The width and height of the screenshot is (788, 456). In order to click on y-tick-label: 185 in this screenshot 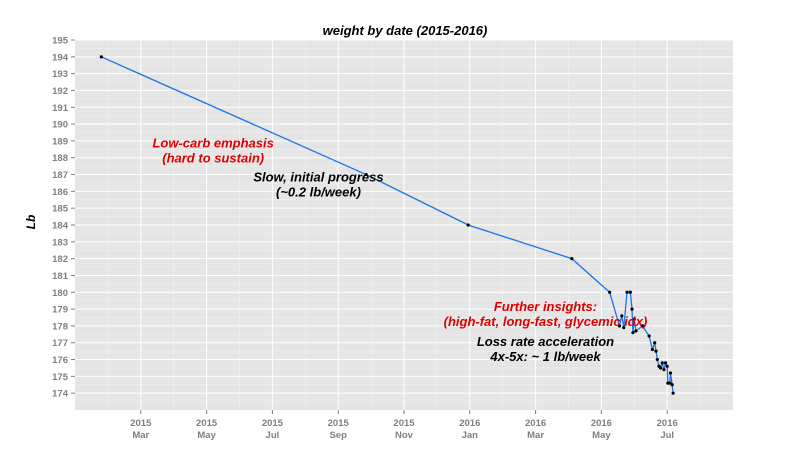, I will do `click(60, 209)`.